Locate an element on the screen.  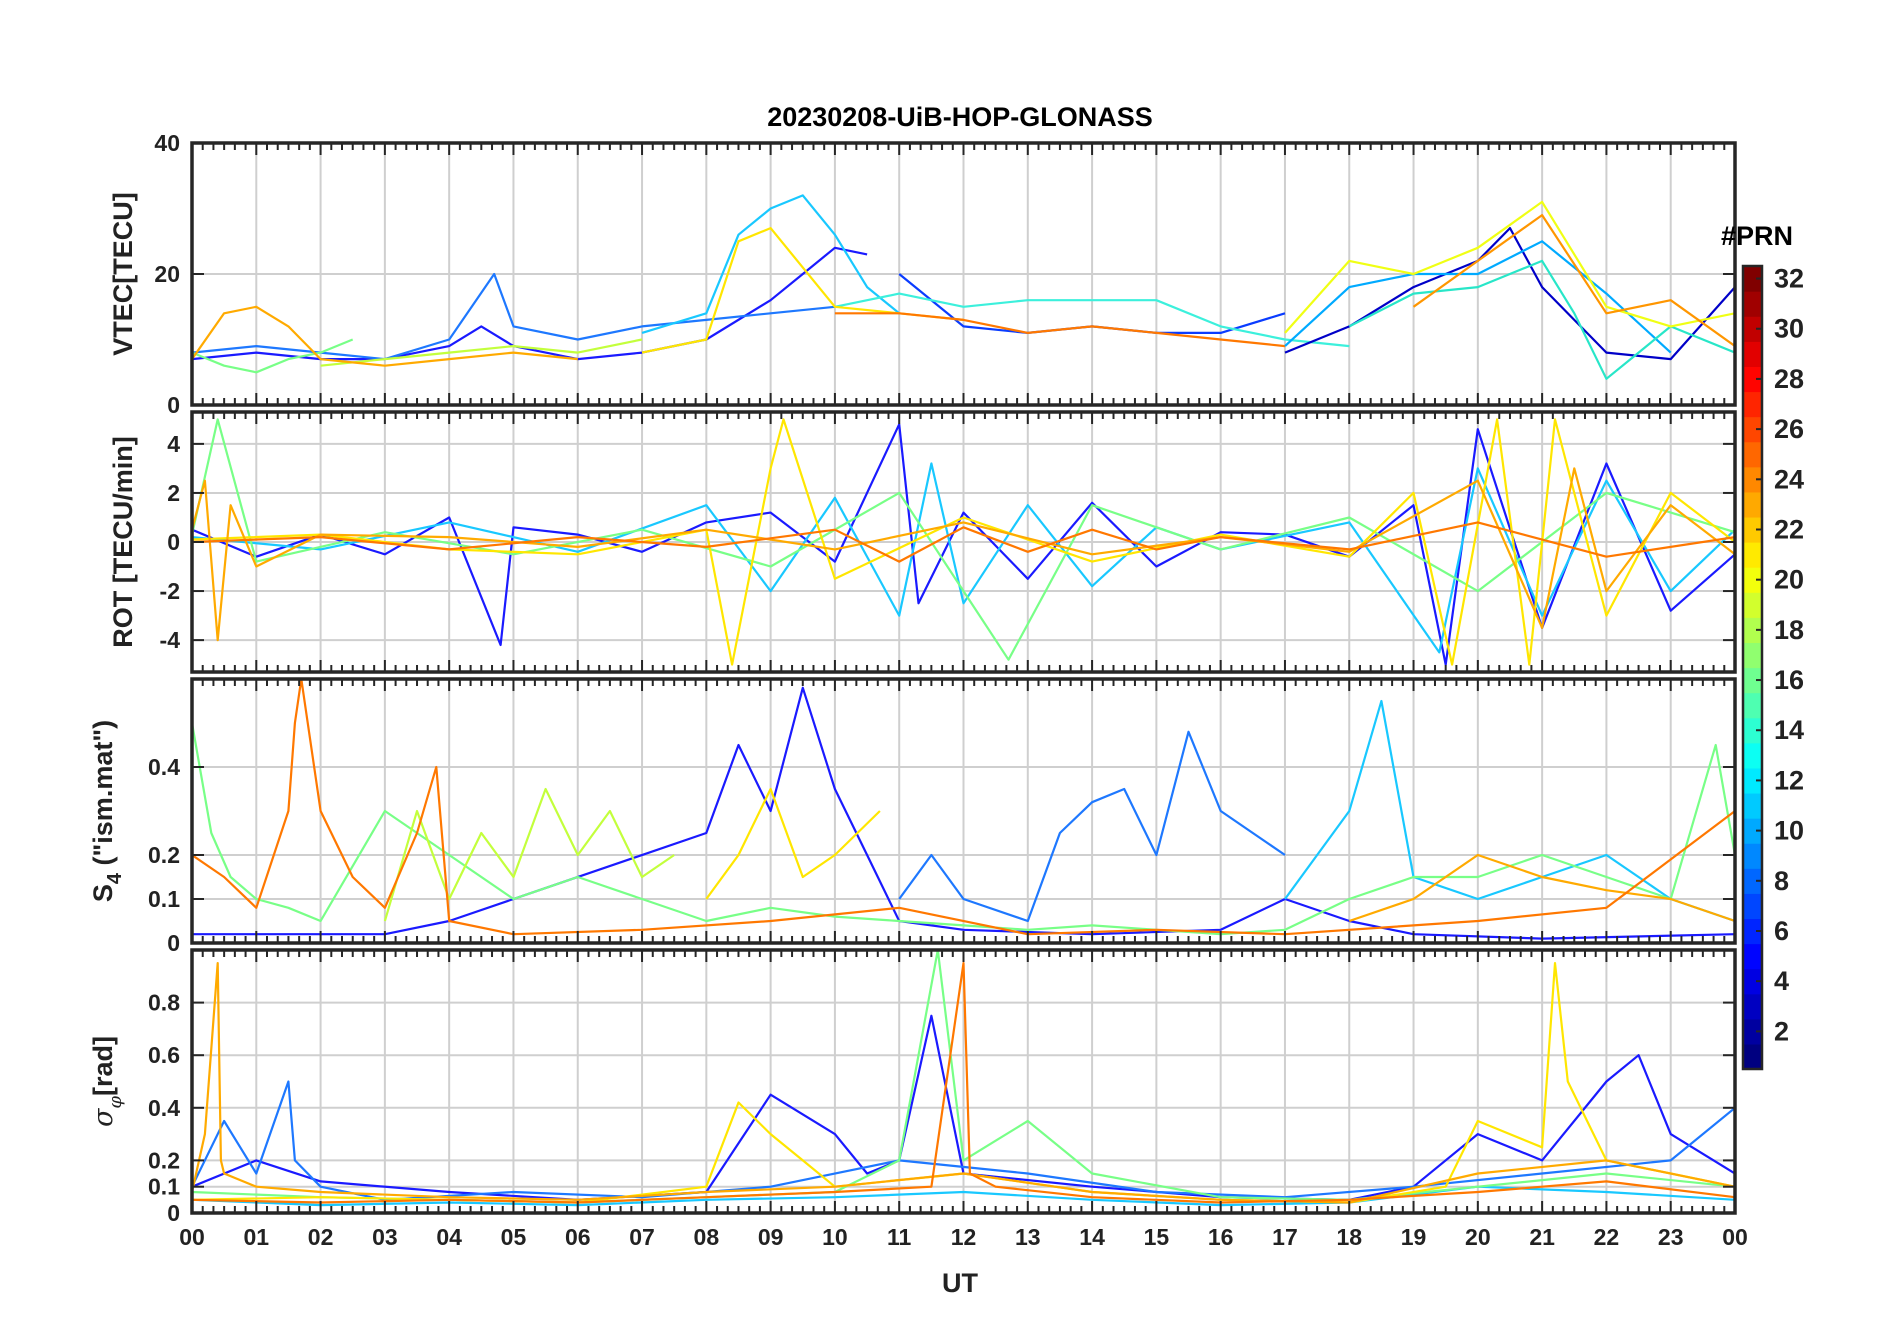
colorbar-tick-label: 18 is located at coordinates (1789, 630).